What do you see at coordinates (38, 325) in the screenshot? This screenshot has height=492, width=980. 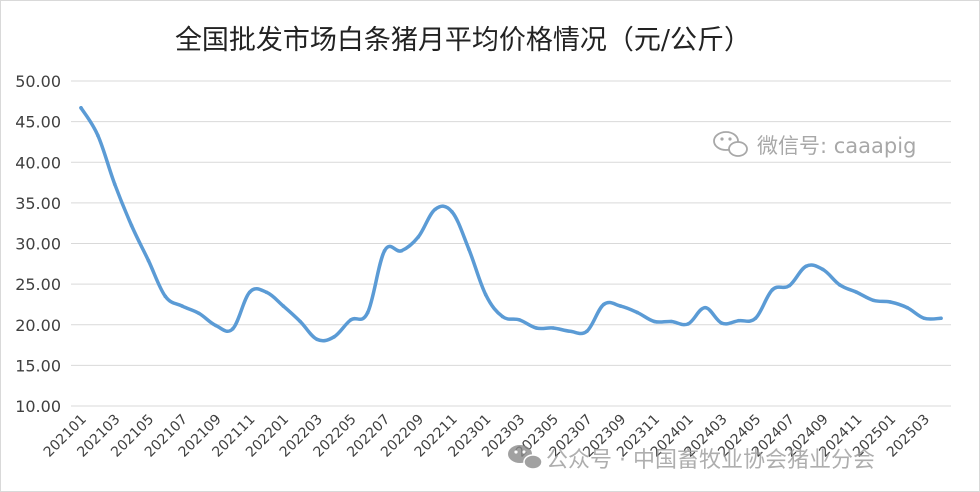 I see `y-tick-label: 20.00` at bounding box center [38, 325].